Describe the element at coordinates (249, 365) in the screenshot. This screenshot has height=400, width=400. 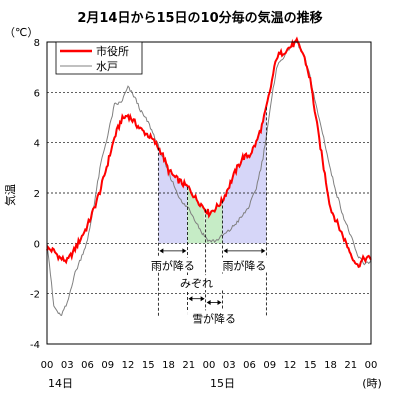
I see `x-tick-label-10: 06` at that location.